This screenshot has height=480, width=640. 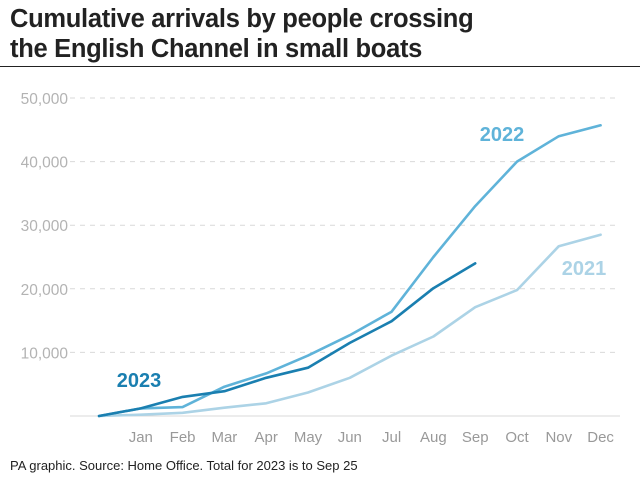 What do you see at coordinates (45, 99) in the screenshot?
I see `y-tick-label: 50,000` at bounding box center [45, 99].